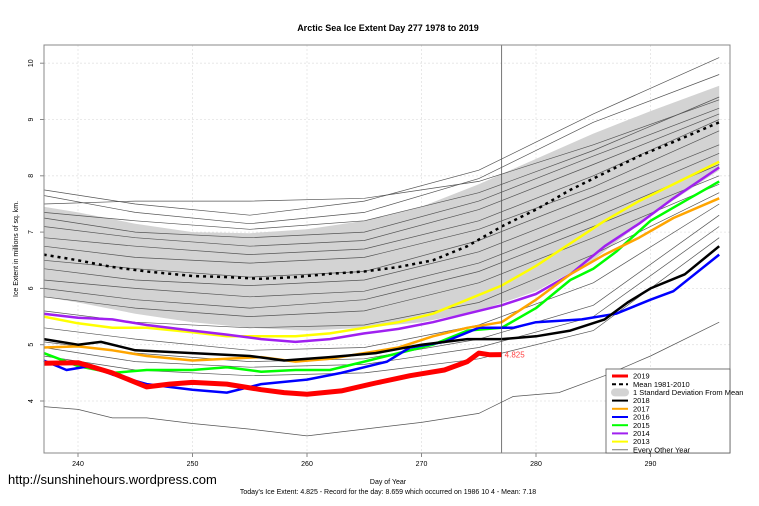 The height and width of the screenshot is (506, 759). I want to click on legend-item: 2015, so click(631, 425).